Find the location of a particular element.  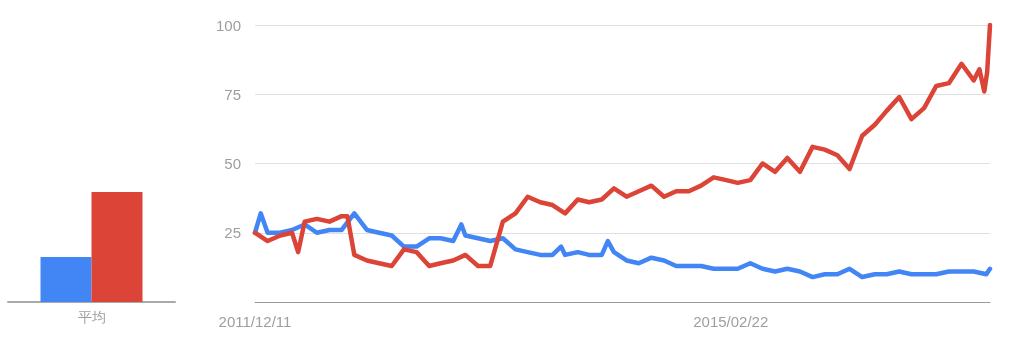

y-tick-label: 100 is located at coordinates (228, 25).